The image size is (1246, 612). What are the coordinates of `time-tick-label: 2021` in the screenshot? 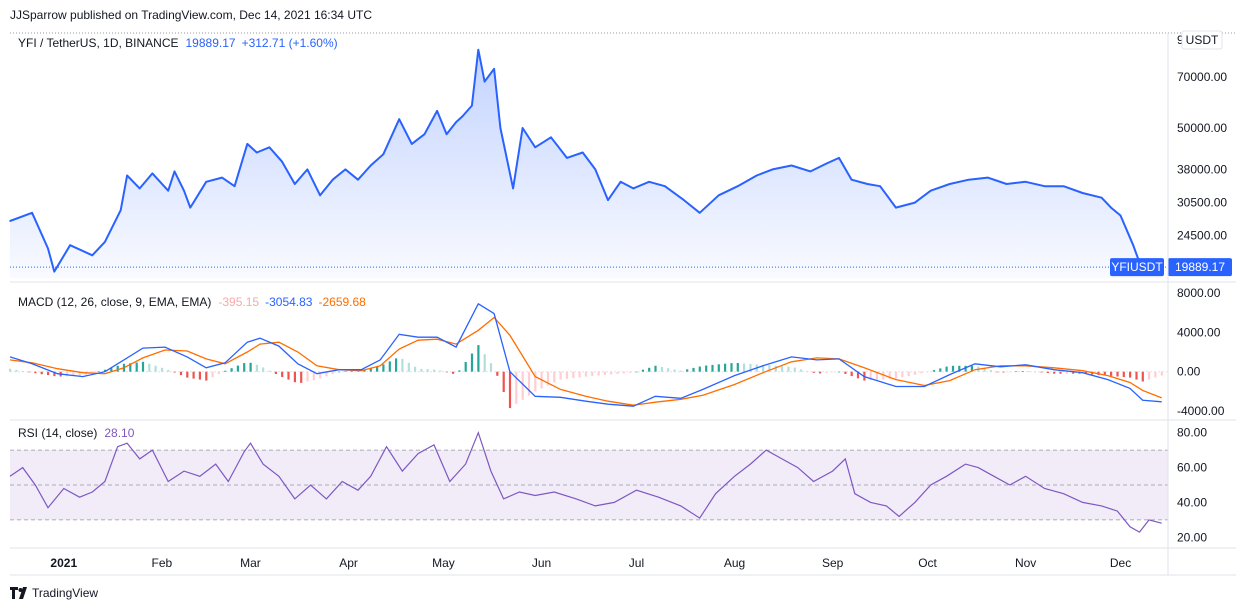 It's located at (63, 563).